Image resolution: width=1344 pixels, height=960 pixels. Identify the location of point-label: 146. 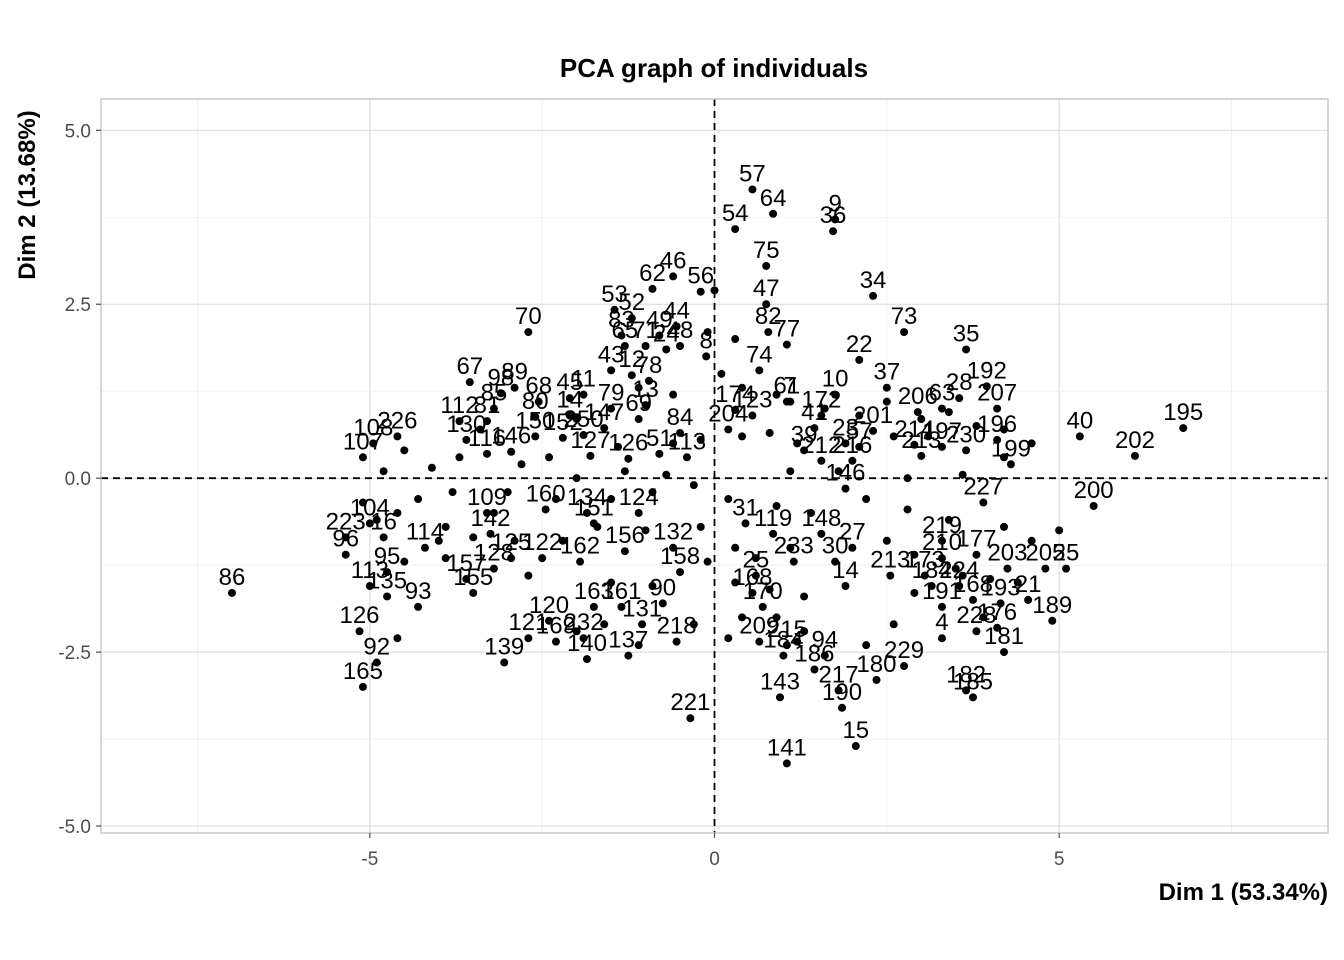
(845, 473).